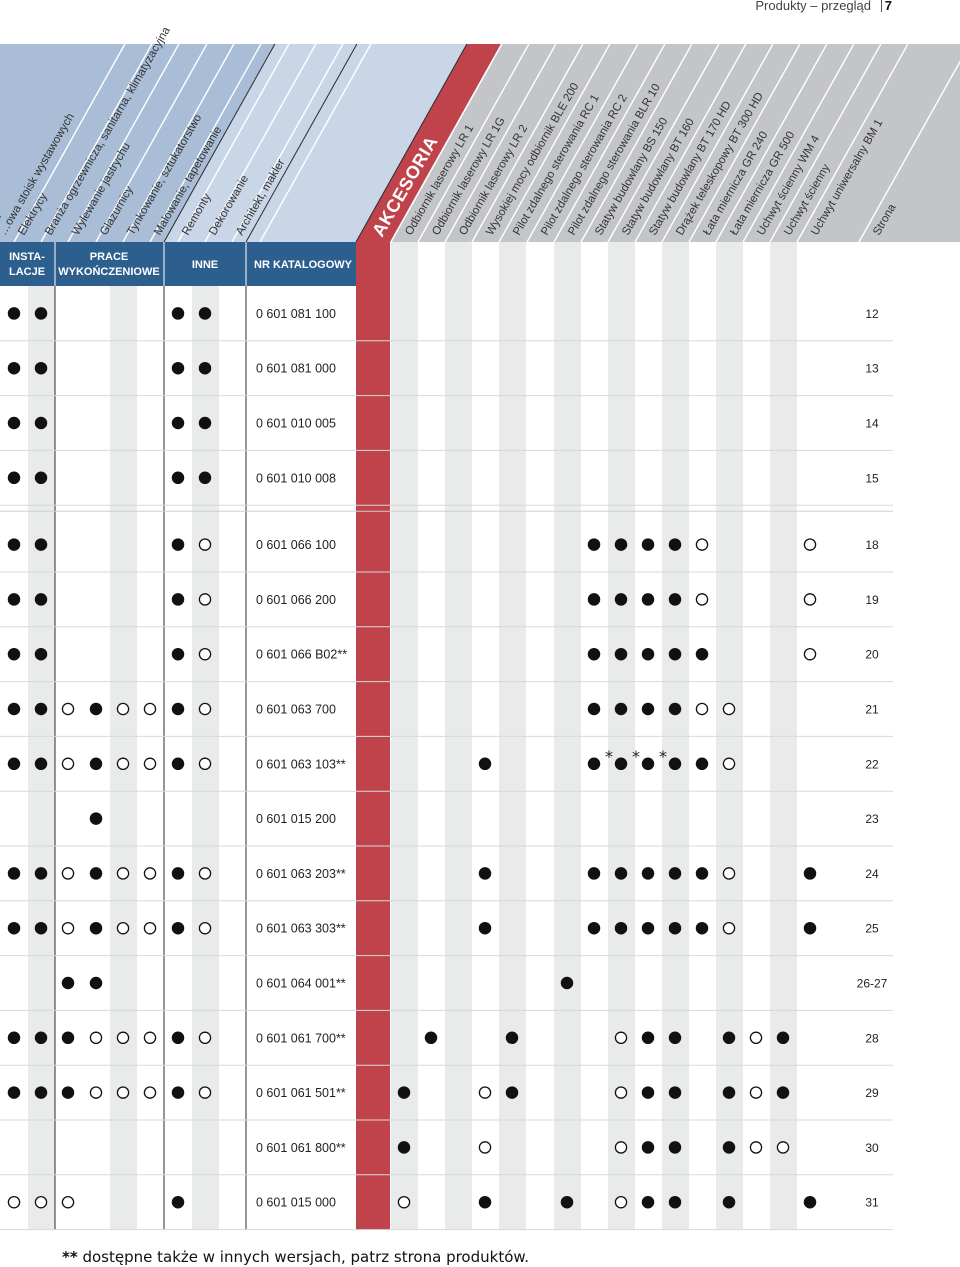  What do you see at coordinates (872, 545) in the screenshot?
I see `page-reference: 18` at bounding box center [872, 545].